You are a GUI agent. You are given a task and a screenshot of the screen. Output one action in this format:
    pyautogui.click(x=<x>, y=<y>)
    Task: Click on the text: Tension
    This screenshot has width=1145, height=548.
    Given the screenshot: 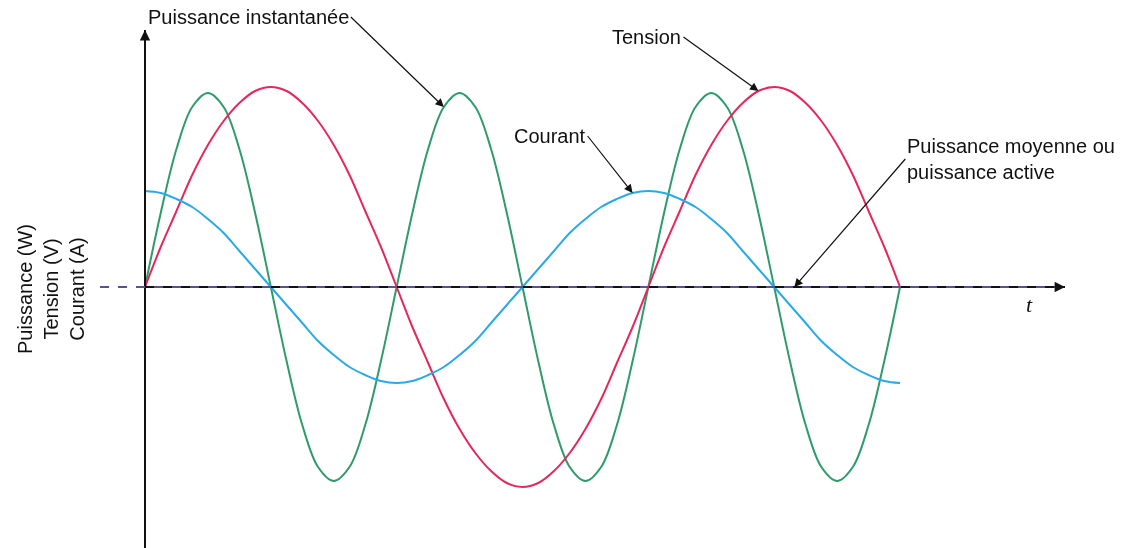 What is the action you would take?
    pyautogui.click(x=646, y=37)
    